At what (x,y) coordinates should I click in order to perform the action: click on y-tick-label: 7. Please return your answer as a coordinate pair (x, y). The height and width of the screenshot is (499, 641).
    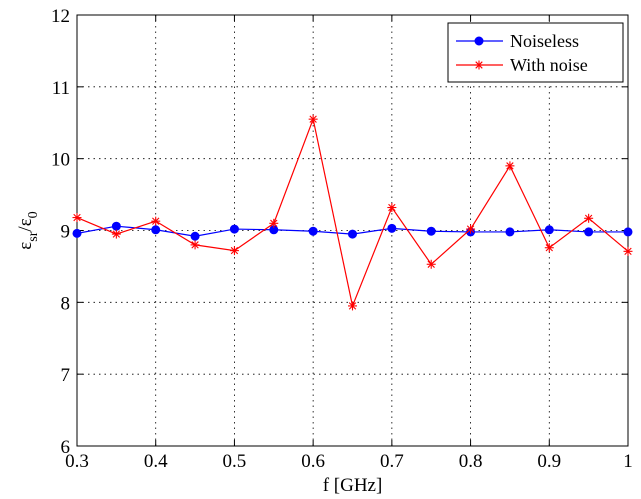
    Looking at the image, I should click on (66, 375).